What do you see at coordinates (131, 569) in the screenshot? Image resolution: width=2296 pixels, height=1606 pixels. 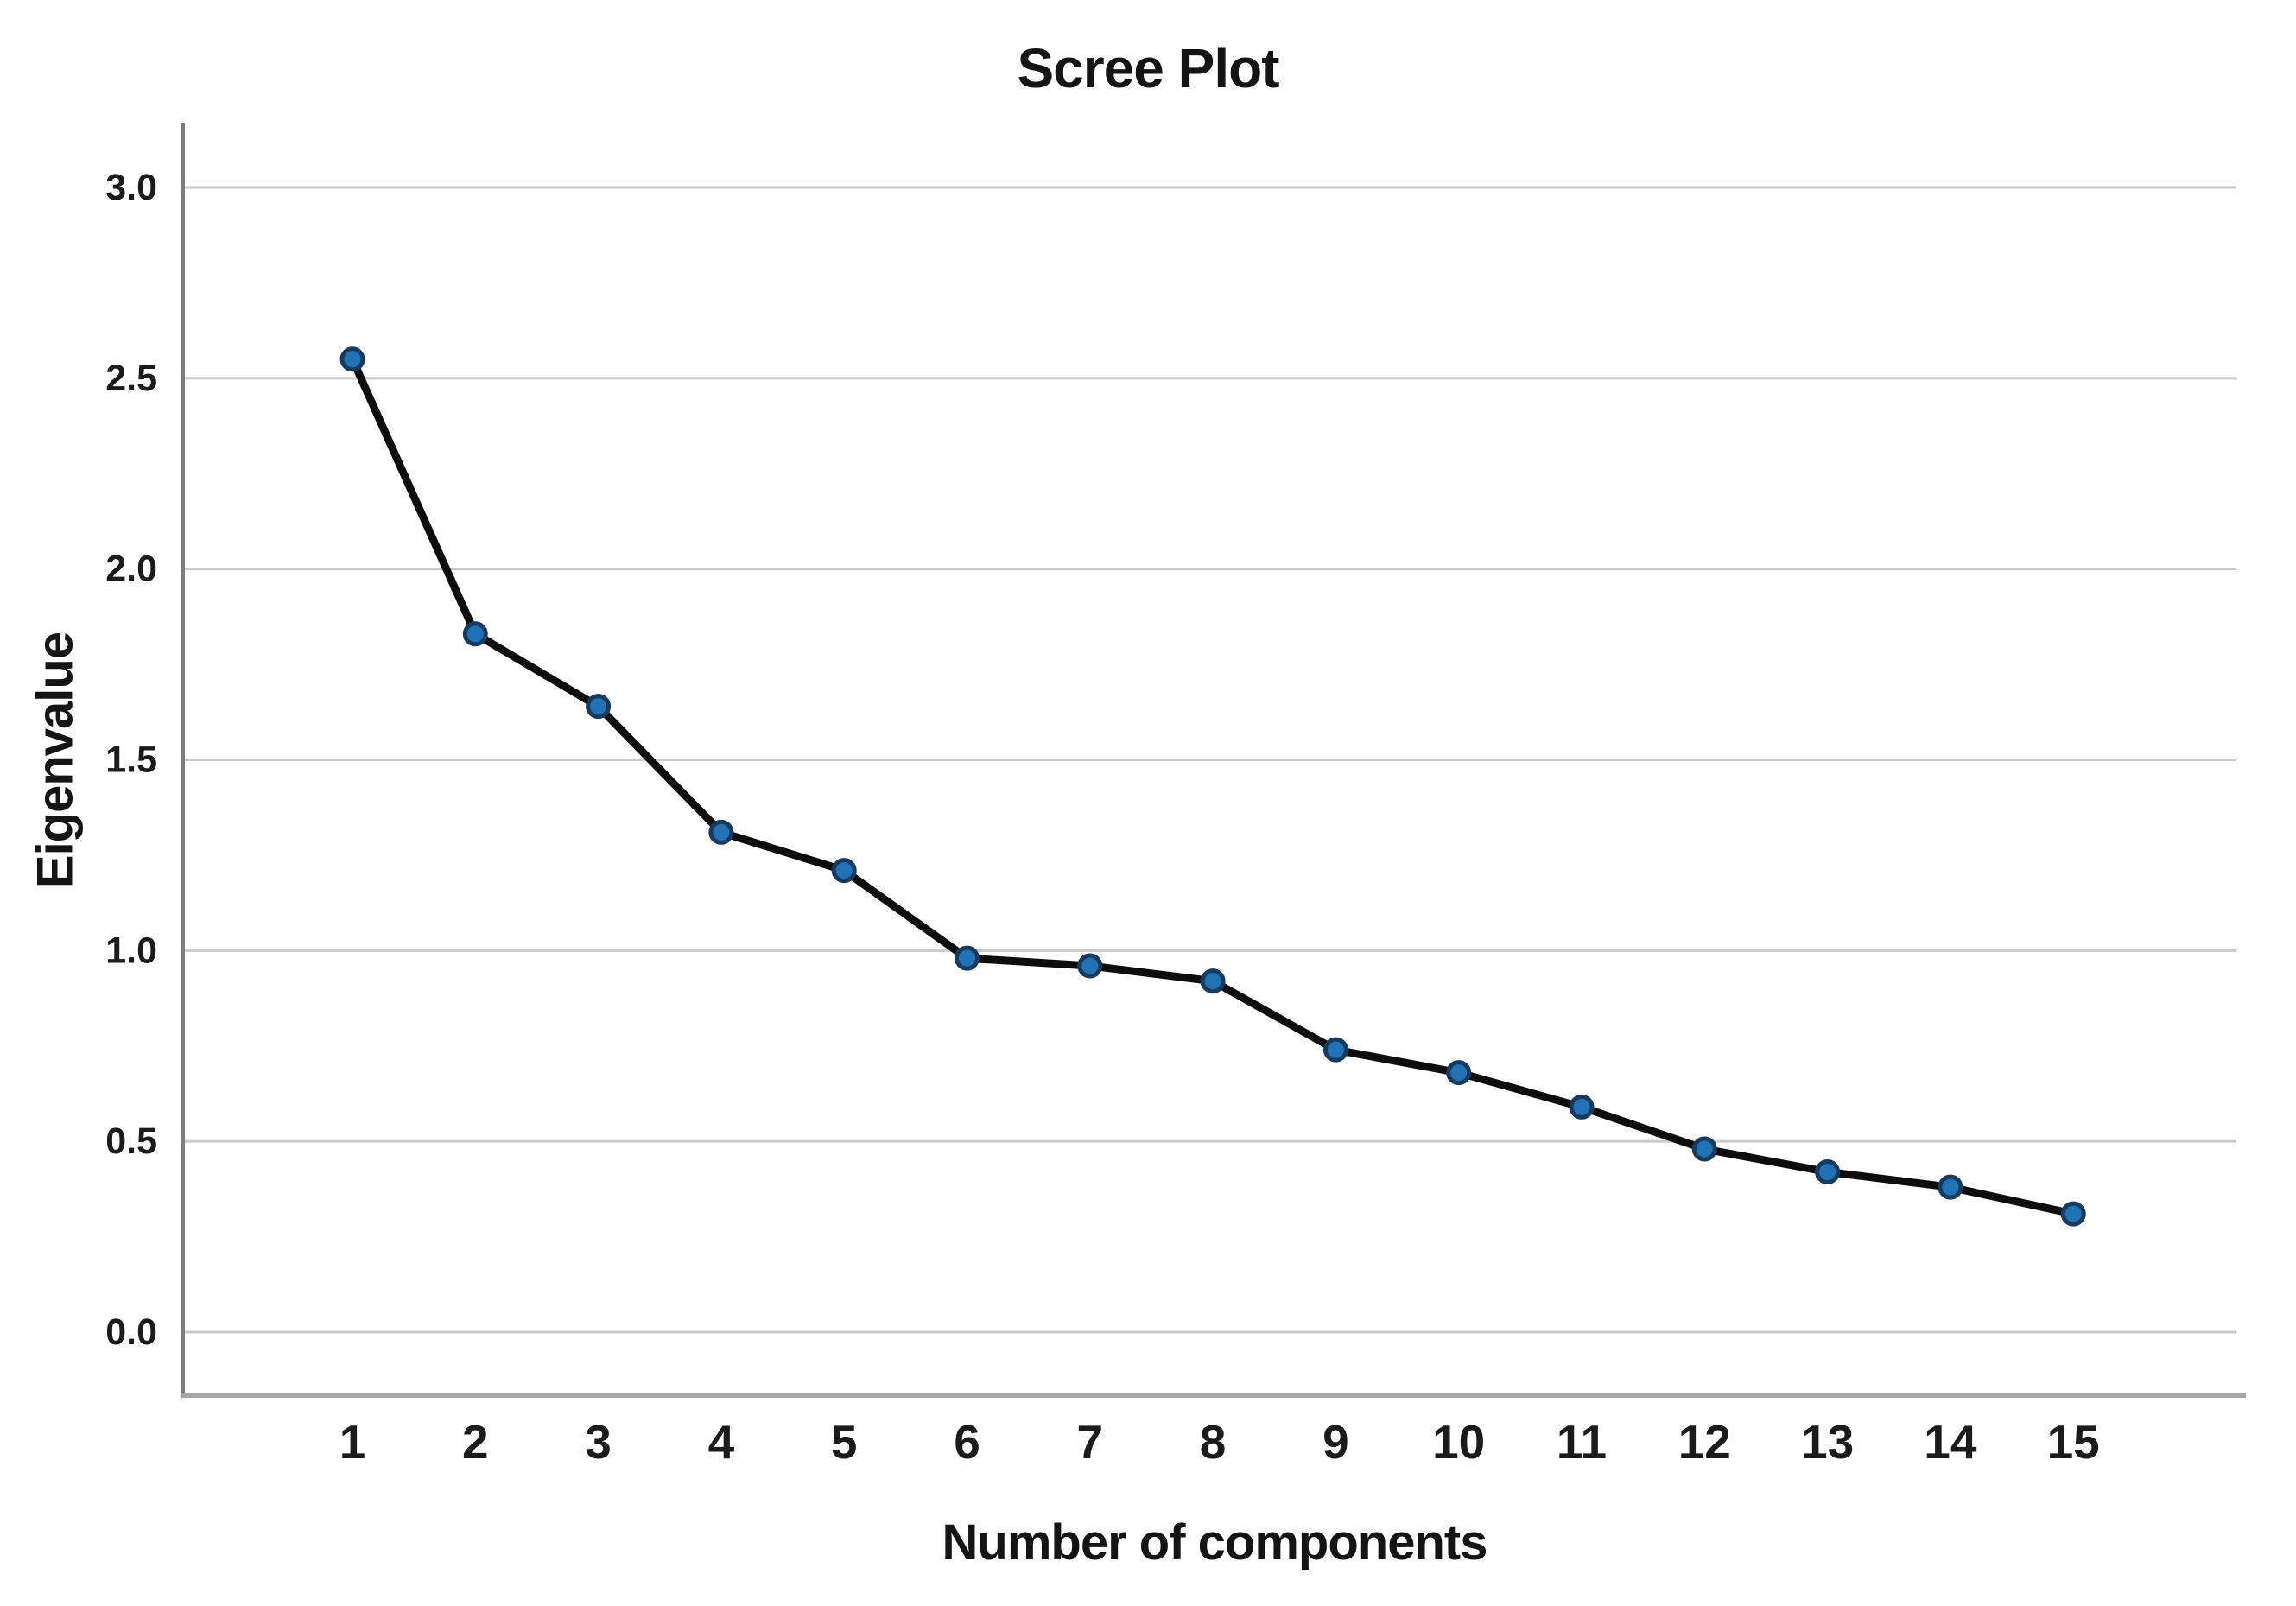 I see `y-tick-label: 2.0` at bounding box center [131, 569].